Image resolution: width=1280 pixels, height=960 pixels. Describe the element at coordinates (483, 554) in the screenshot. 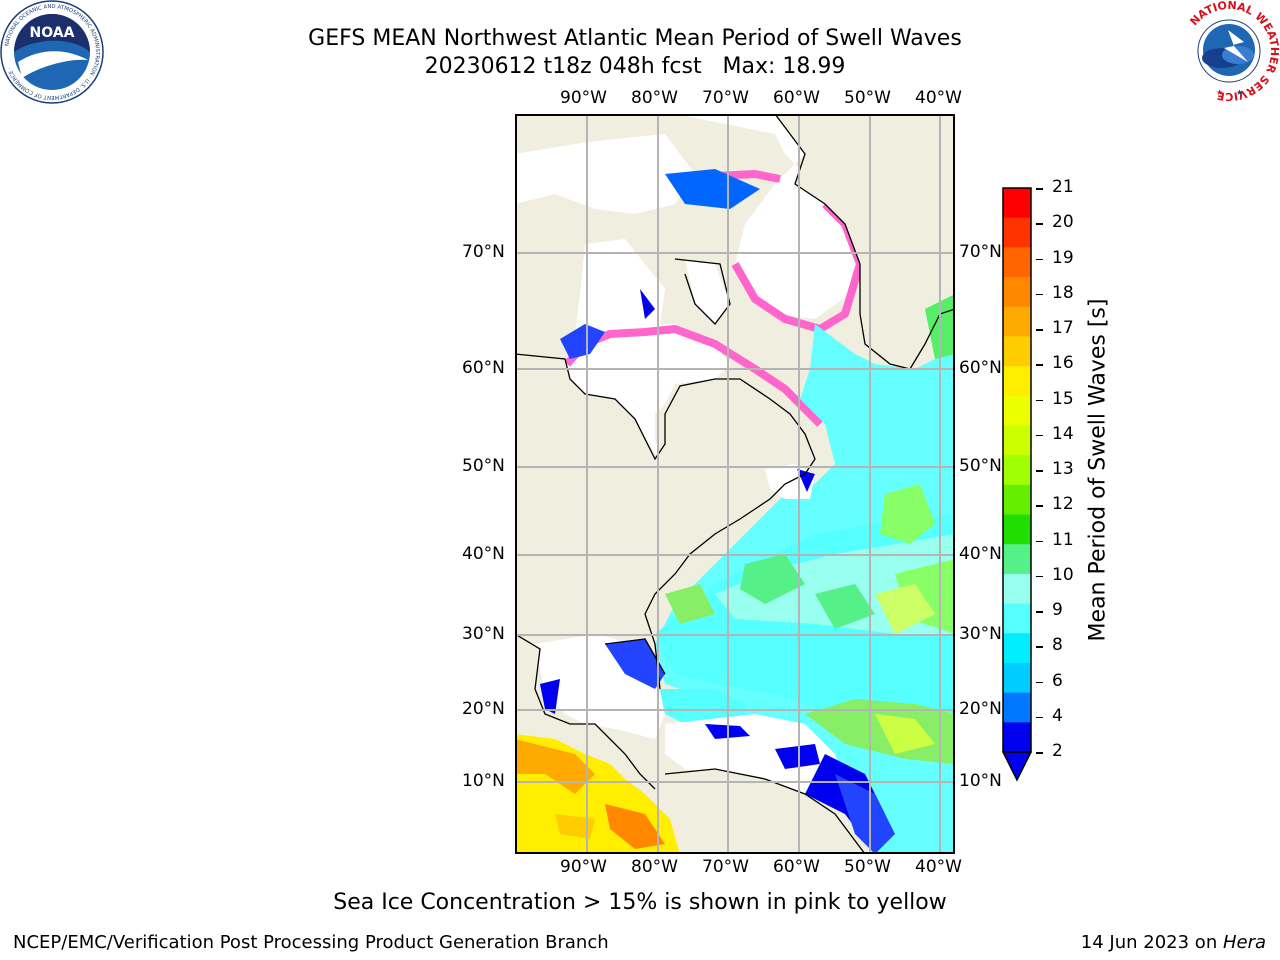

I see `lat-label-left-40n: 40°N` at that location.